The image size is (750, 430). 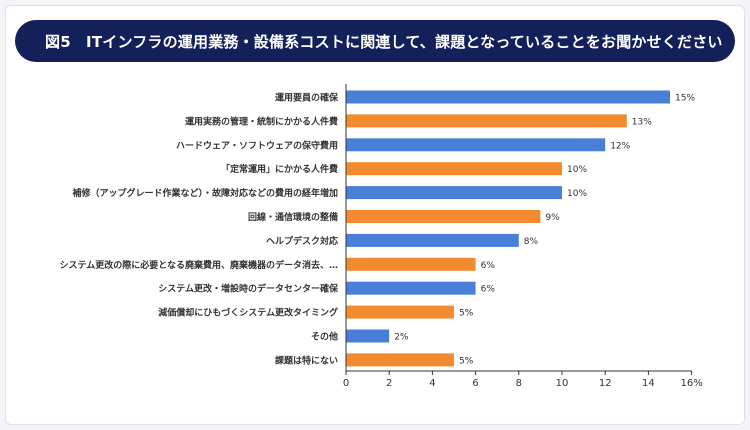 I want to click on category-label: 運用要員の確保, so click(x=307, y=98).